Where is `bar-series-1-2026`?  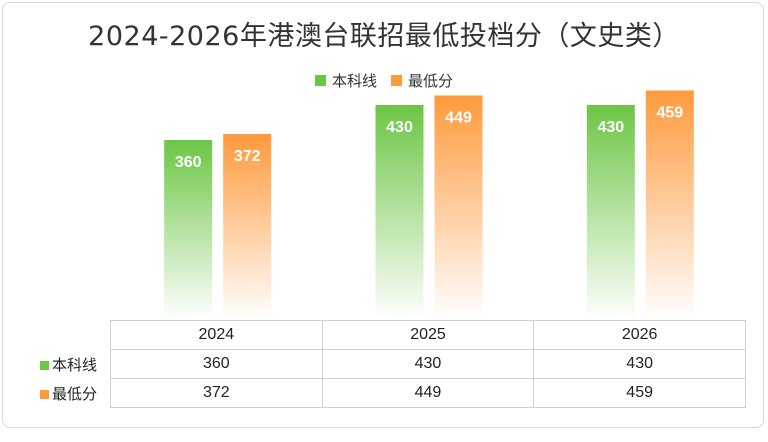 bar-series-1-2026 is located at coordinates (669, 205).